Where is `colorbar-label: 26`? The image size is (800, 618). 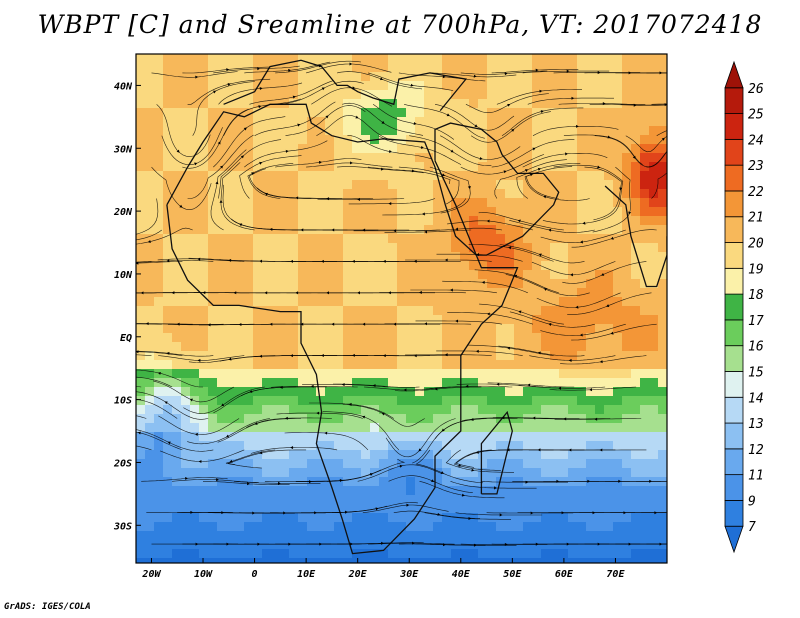 colorbar-label: 26 is located at coordinates (756, 89).